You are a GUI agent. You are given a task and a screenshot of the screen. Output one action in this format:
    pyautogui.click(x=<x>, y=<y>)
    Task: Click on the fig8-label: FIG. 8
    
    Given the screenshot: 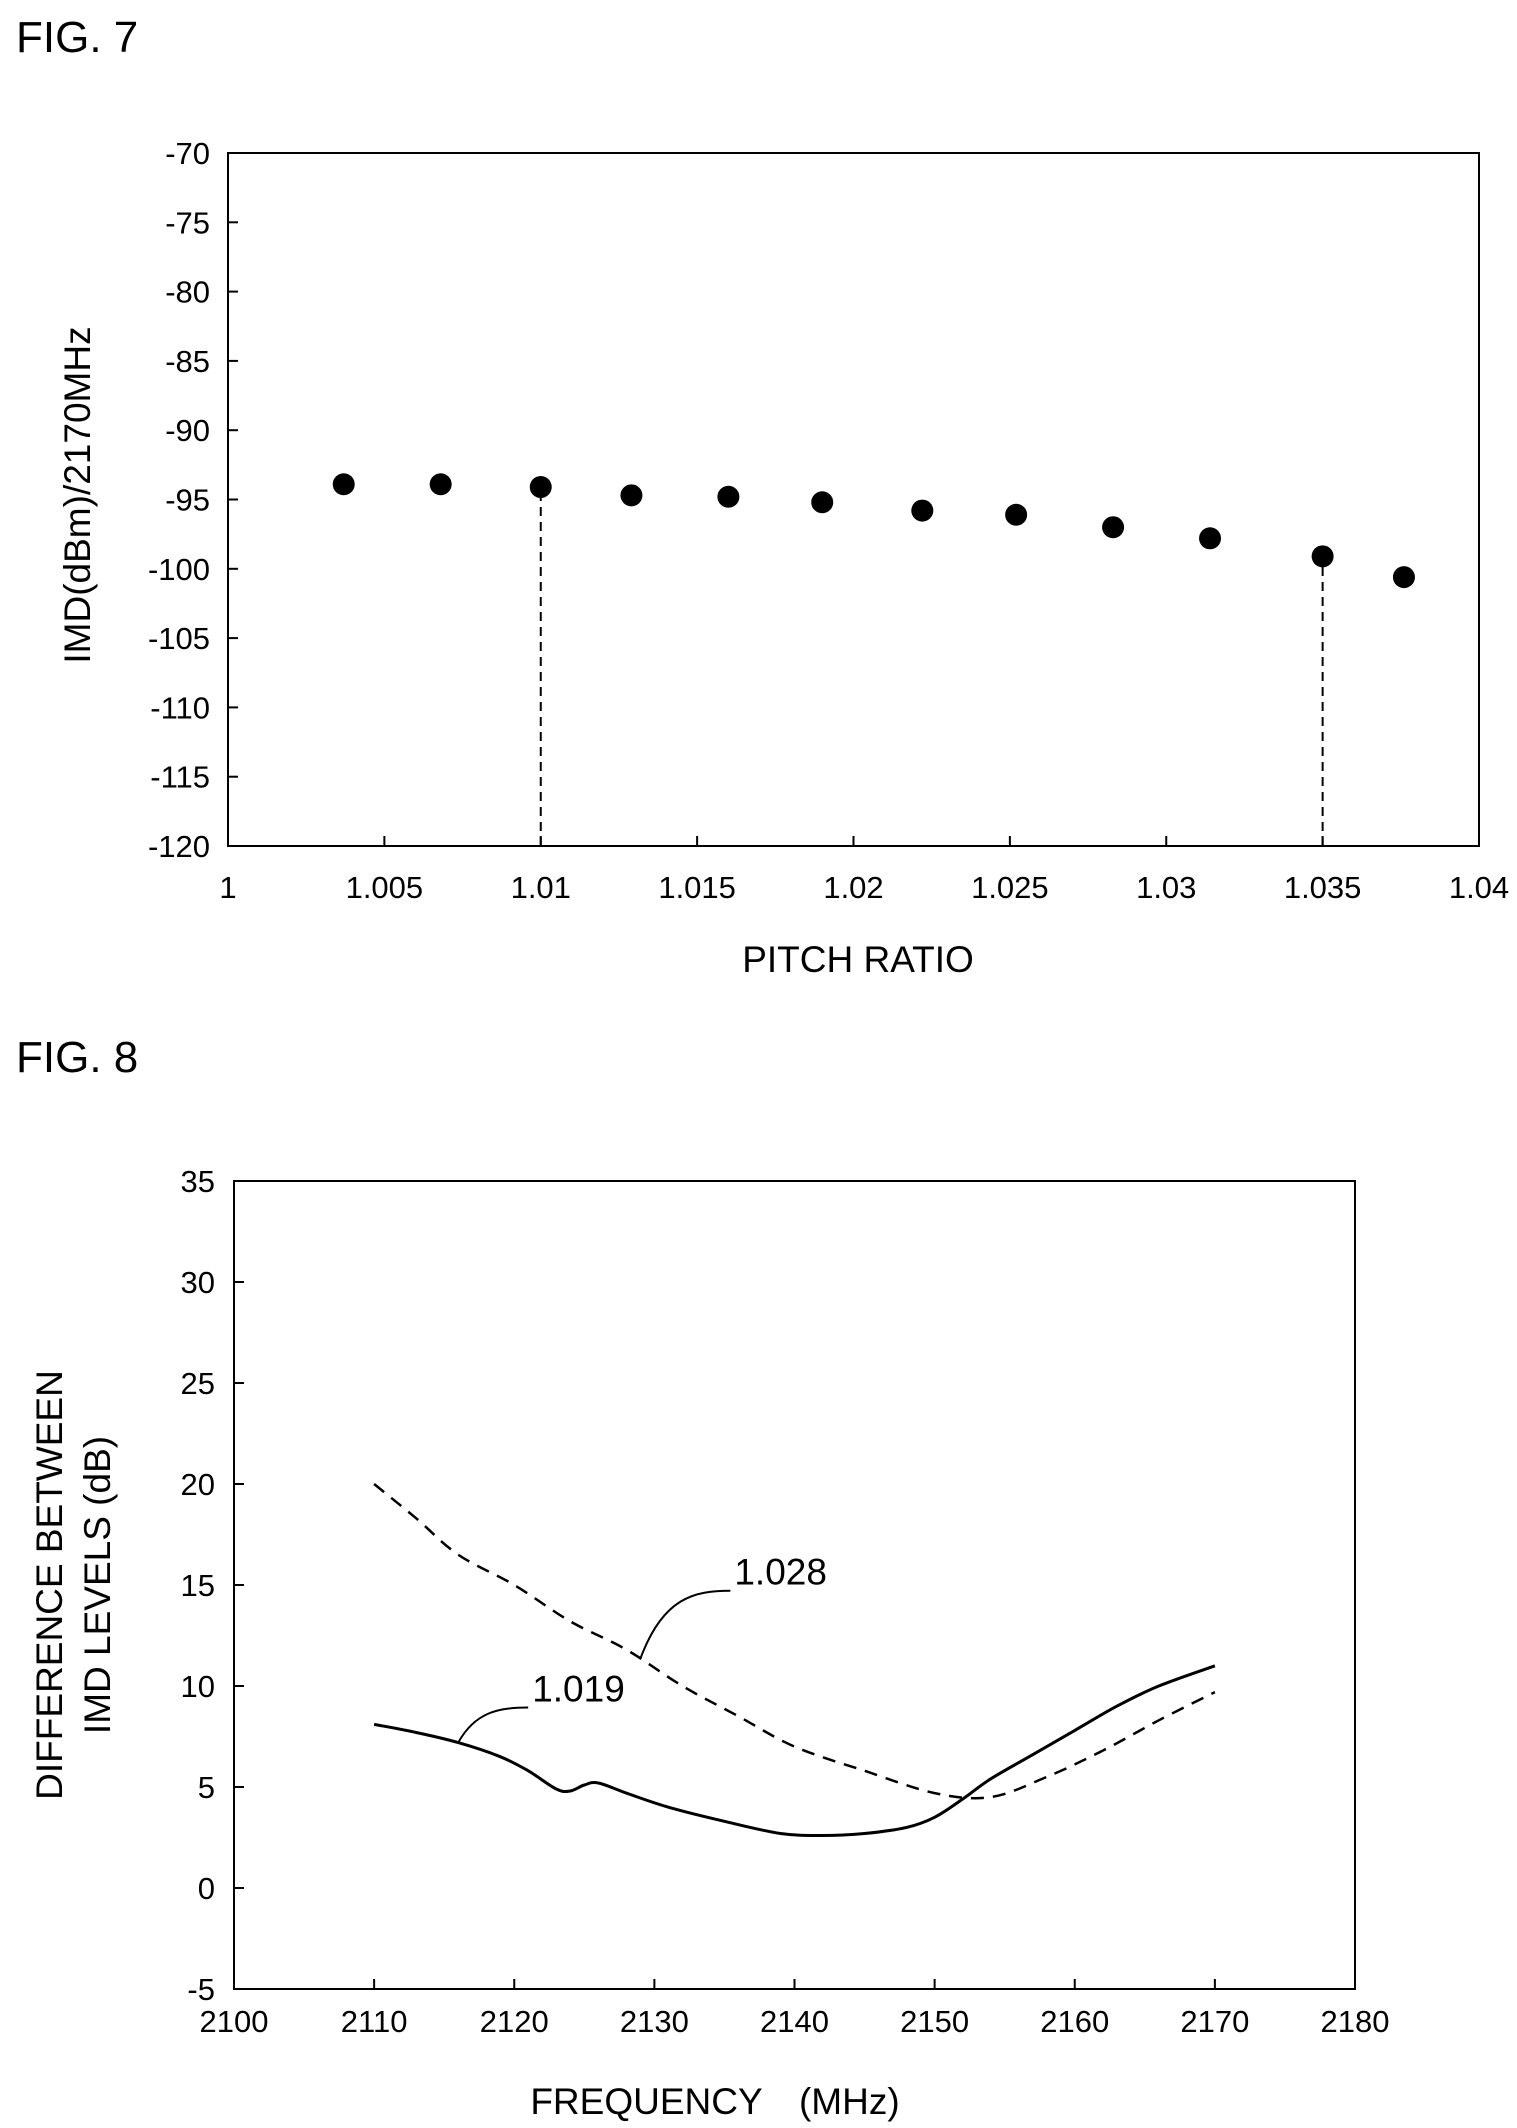 What is the action you would take?
    pyautogui.click(x=77, y=1057)
    